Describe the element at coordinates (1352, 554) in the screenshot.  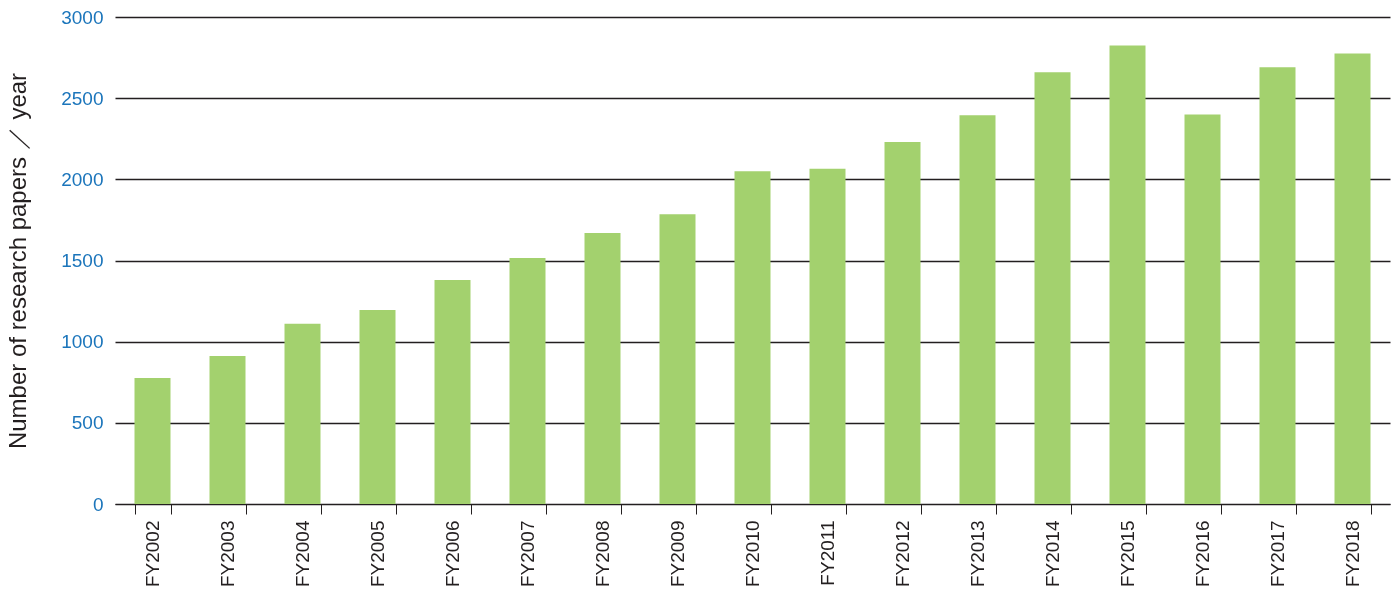
I see `x-tick-label: FY2018` at that location.